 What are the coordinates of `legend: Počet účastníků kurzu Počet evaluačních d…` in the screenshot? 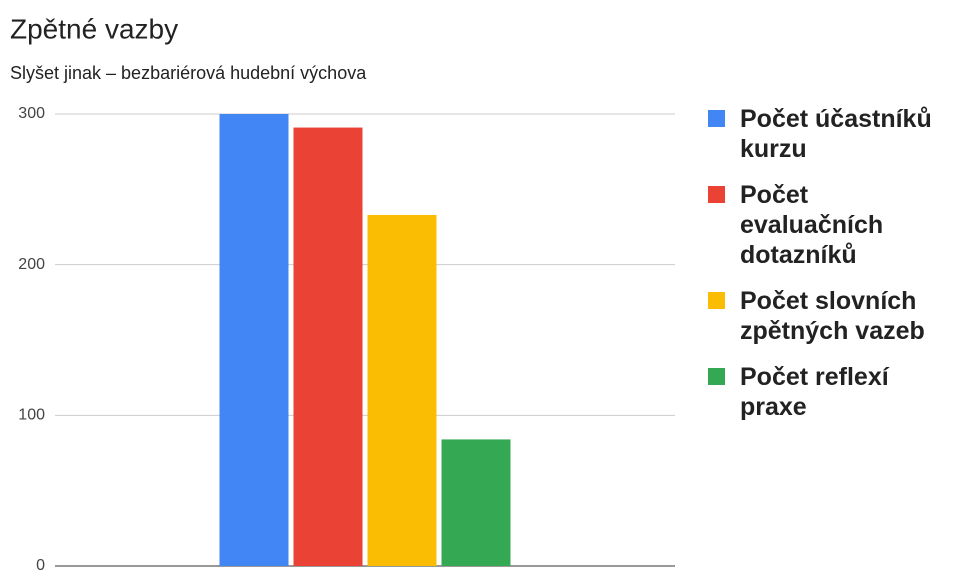 It's located at (830, 263).